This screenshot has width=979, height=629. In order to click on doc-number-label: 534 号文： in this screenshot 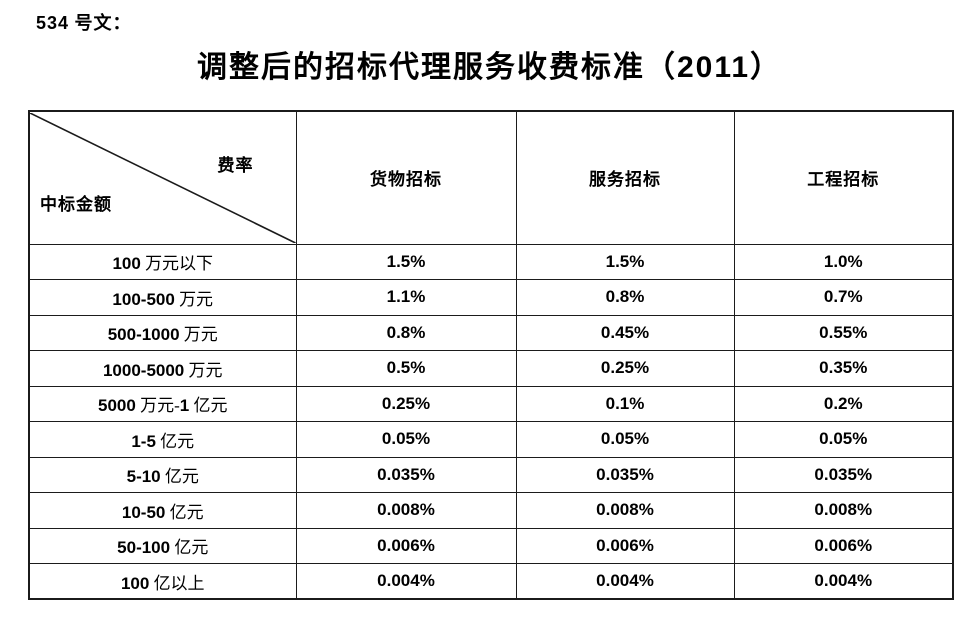, I will do `click(84, 23)`.